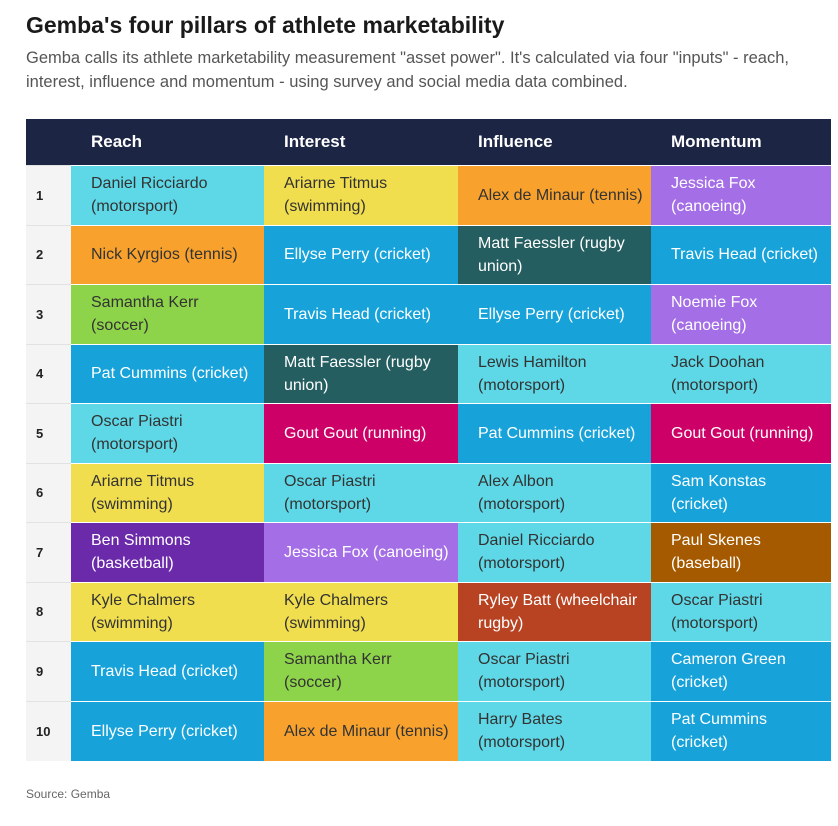 The image size is (838, 826). What do you see at coordinates (361, 671) in the screenshot?
I see `interest-cell: Samantha Kerr (soccer)` at bounding box center [361, 671].